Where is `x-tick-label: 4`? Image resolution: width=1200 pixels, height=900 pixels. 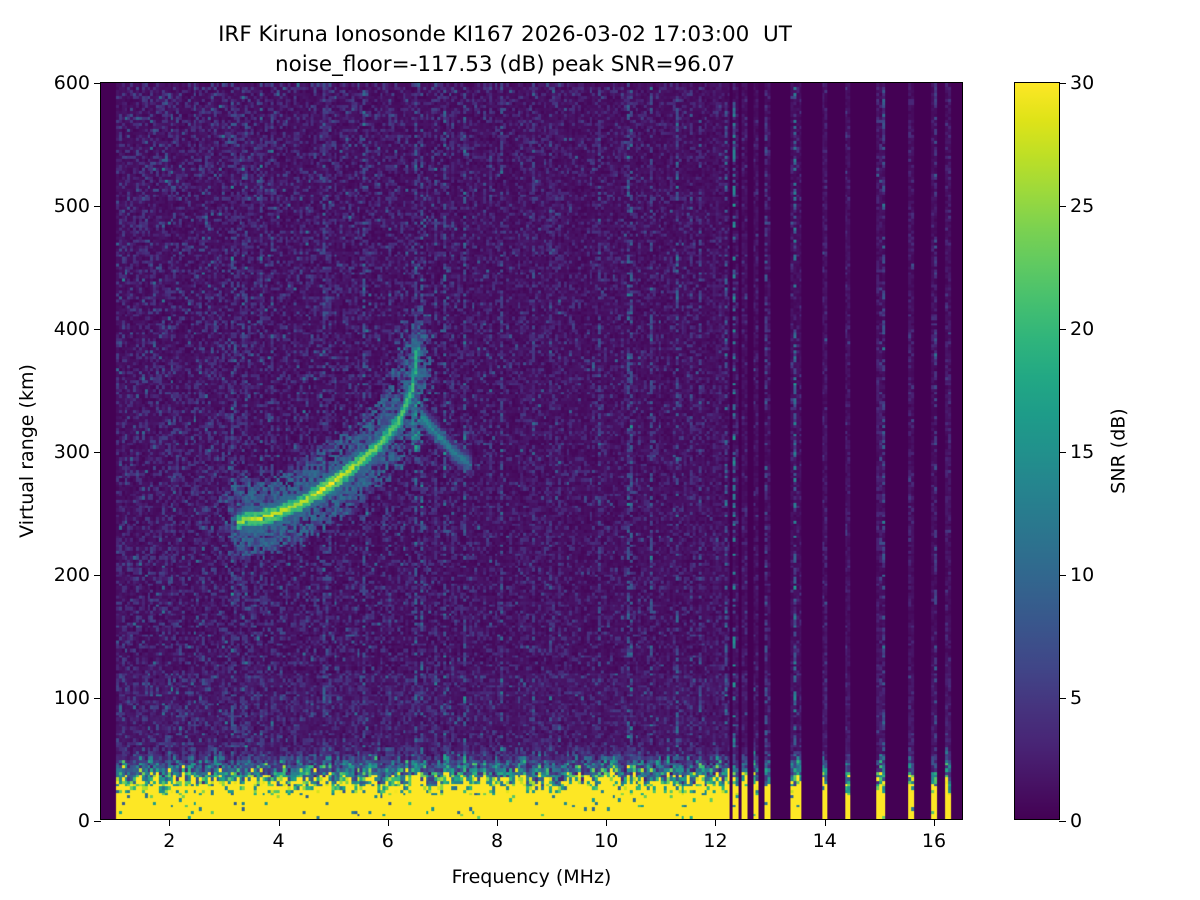 x-tick-label: 4 is located at coordinates (278, 841).